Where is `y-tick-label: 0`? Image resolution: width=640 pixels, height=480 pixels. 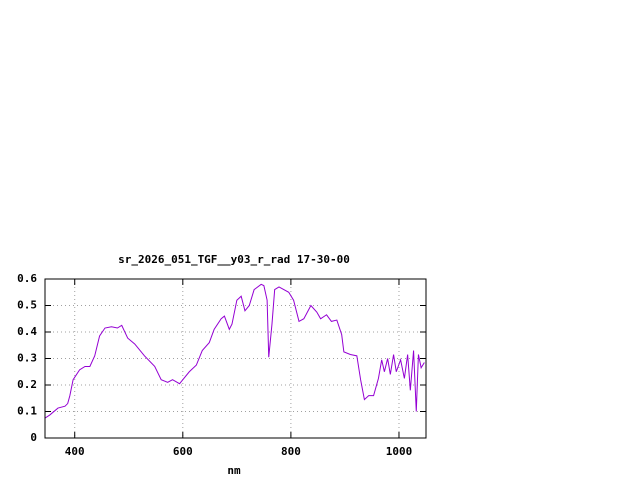 y-tick-label: 0 is located at coordinates (33, 437).